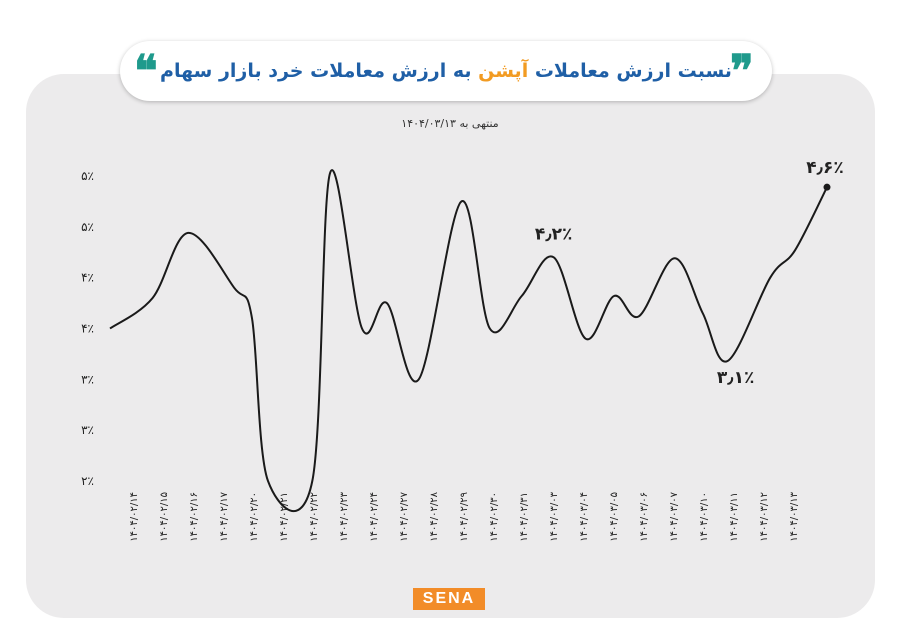 The width and height of the screenshot is (900, 636). What do you see at coordinates (374, 517) in the screenshot?
I see `x-tick-label: ۱۴۰۴/۰۲/۲۴` at bounding box center [374, 517].